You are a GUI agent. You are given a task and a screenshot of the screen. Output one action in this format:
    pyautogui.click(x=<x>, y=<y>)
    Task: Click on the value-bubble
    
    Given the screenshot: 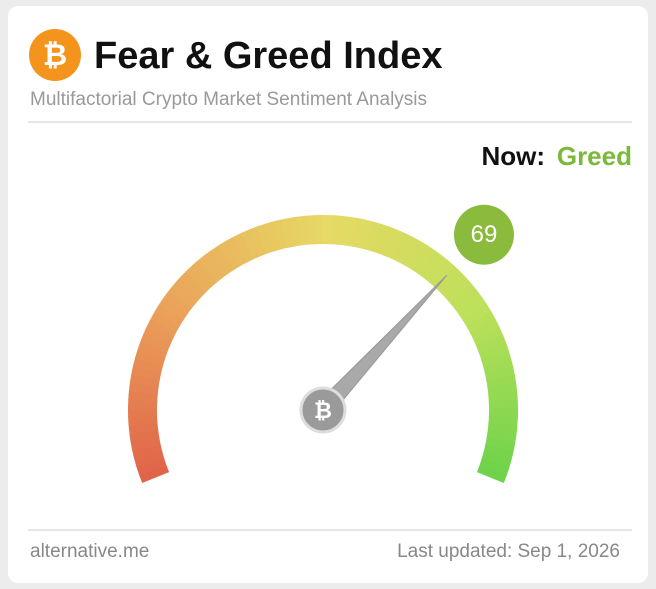 What is the action you would take?
    pyautogui.click(x=483, y=234)
    